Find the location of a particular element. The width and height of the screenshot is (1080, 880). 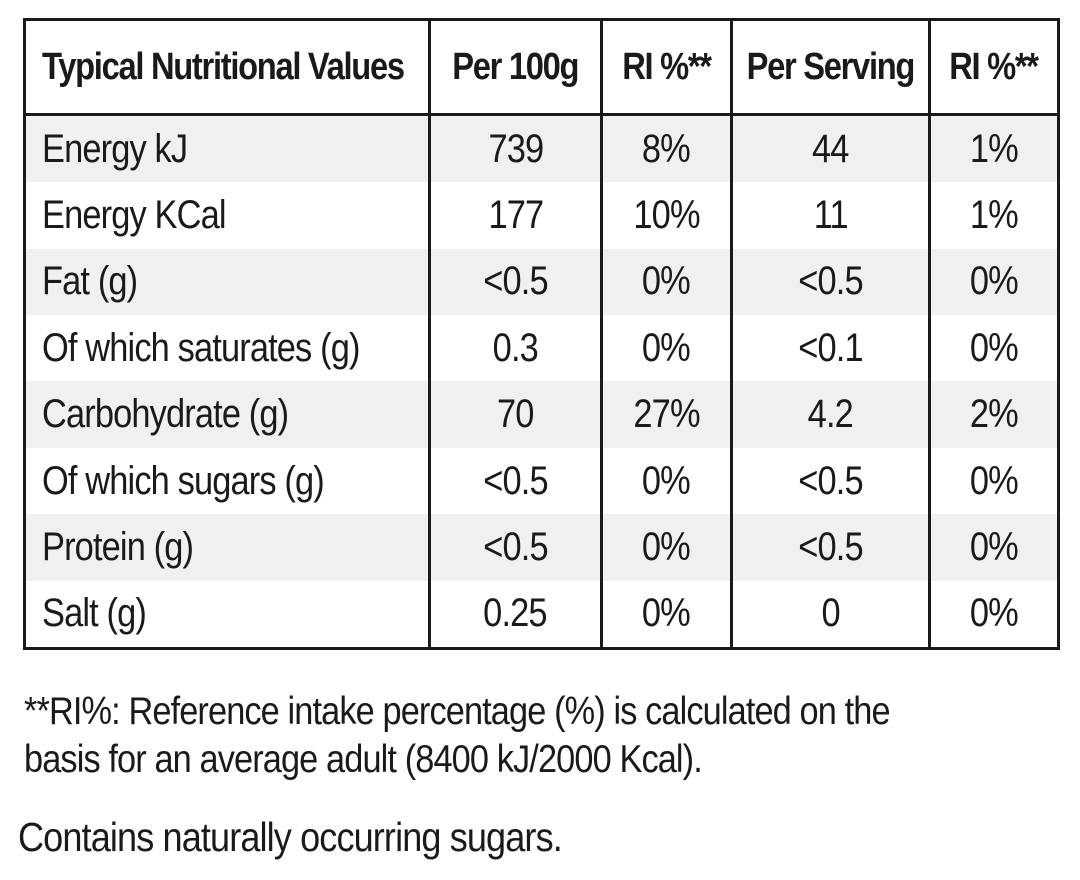

nutrient-name: Protein (g) is located at coordinates (227, 547).